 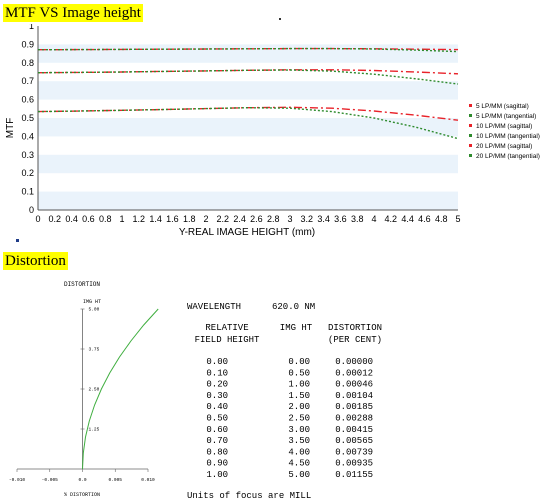 What do you see at coordinates (273, 219) in the screenshot?
I see `x-tick-label: 2.8` at bounding box center [273, 219].